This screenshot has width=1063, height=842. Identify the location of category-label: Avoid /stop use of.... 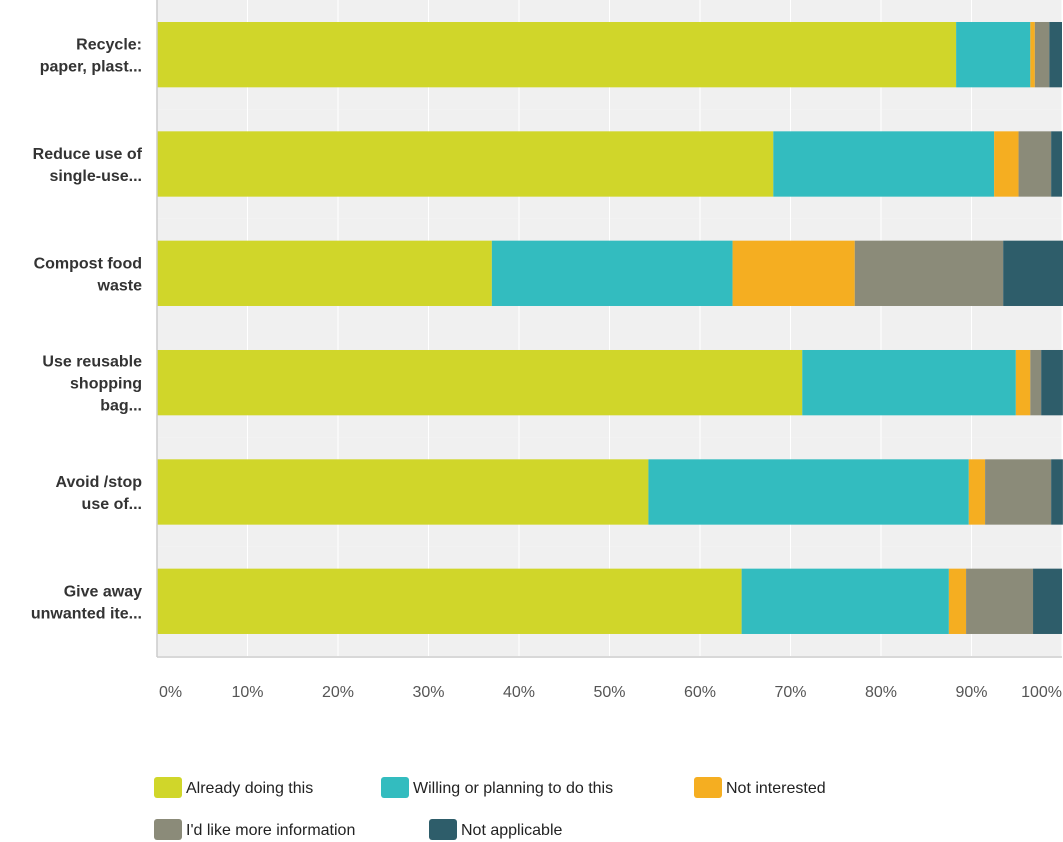
(98, 493).